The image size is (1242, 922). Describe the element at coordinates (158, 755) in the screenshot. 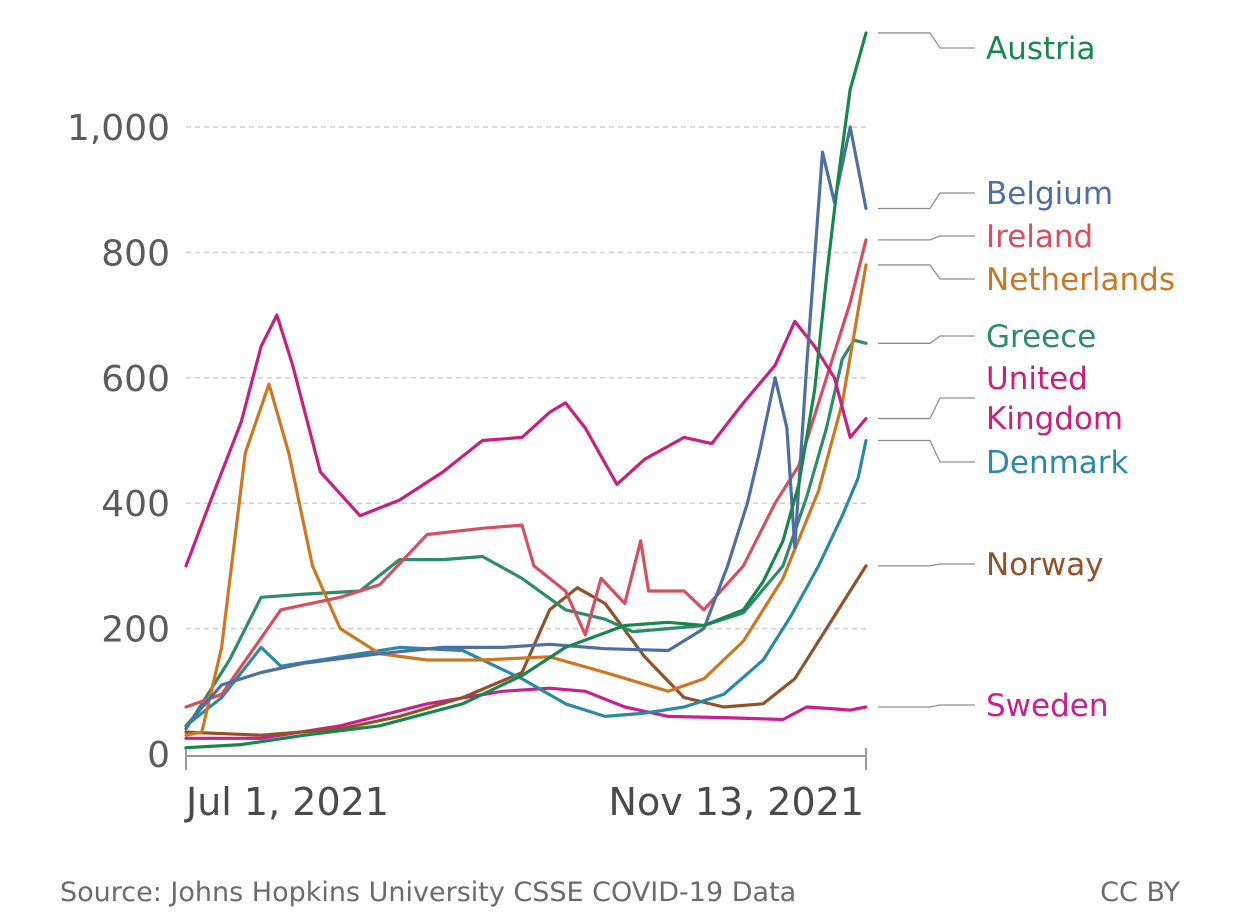

I see `y-tick-label: 0` at that location.